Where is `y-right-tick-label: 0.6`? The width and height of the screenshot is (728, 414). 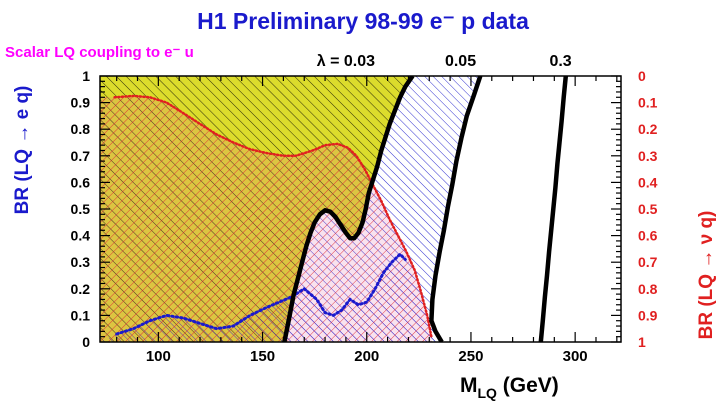 y-right-tick-label: 0.6 is located at coordinates (648, 236).